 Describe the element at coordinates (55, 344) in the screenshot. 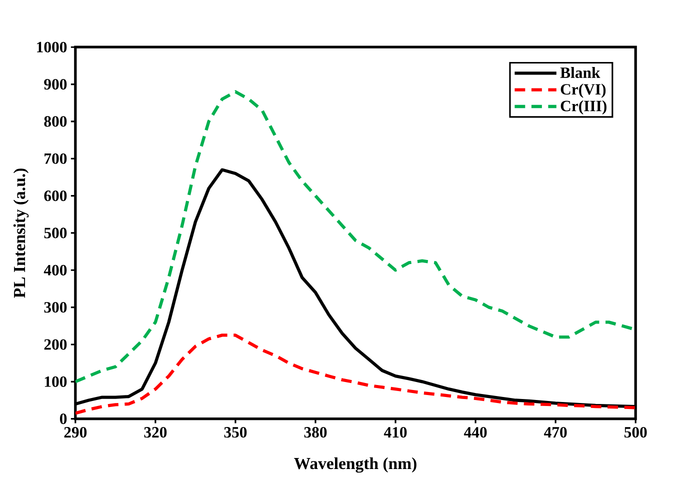

I see `y-tick-label: 200` at that location.